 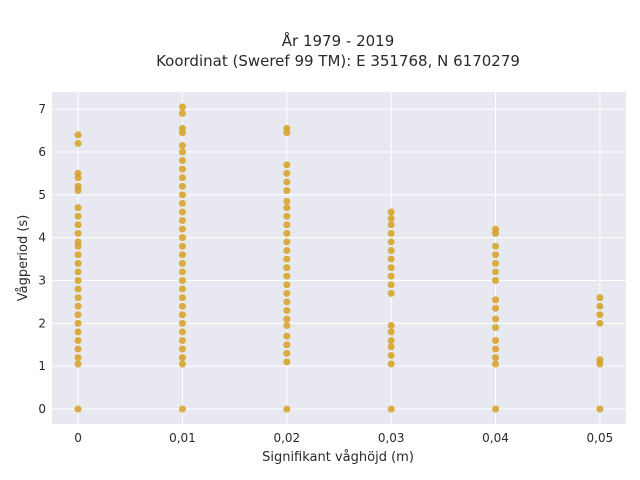 What do you see at coordinates (78, 438) in the screenshot?
I see `x-tick-label: 0` at bounding box center [78, 438].